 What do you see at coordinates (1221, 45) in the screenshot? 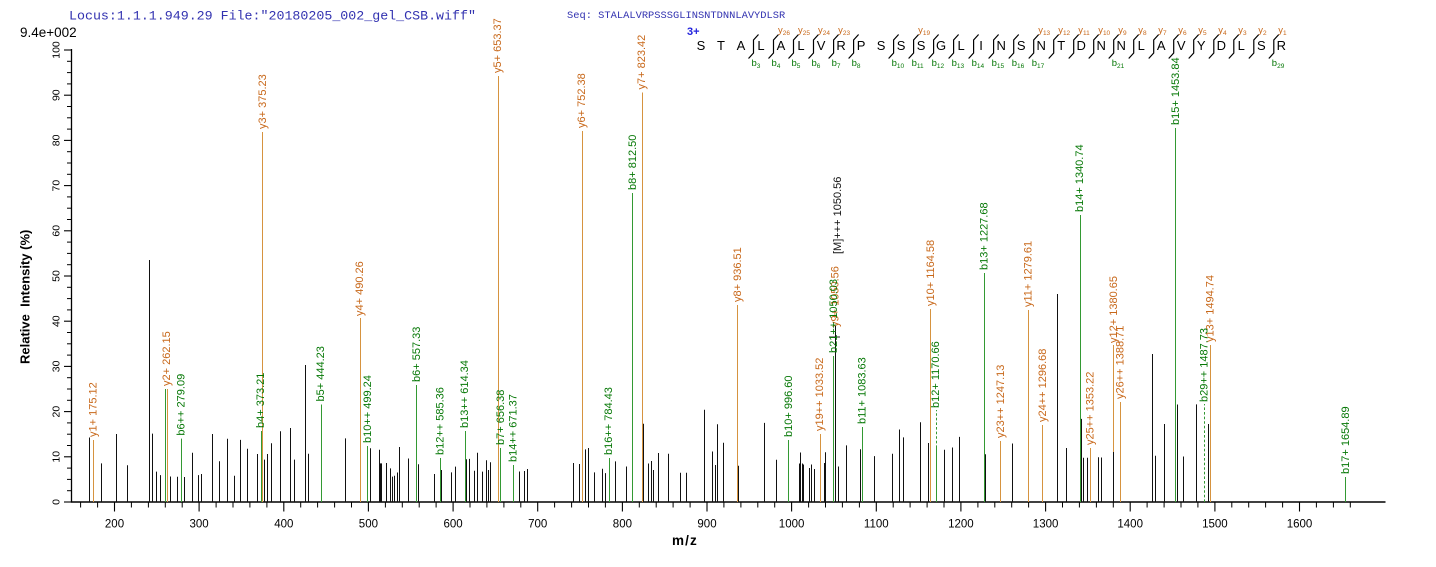
I see `svg-text: D` at bounding box center [1221, 45].